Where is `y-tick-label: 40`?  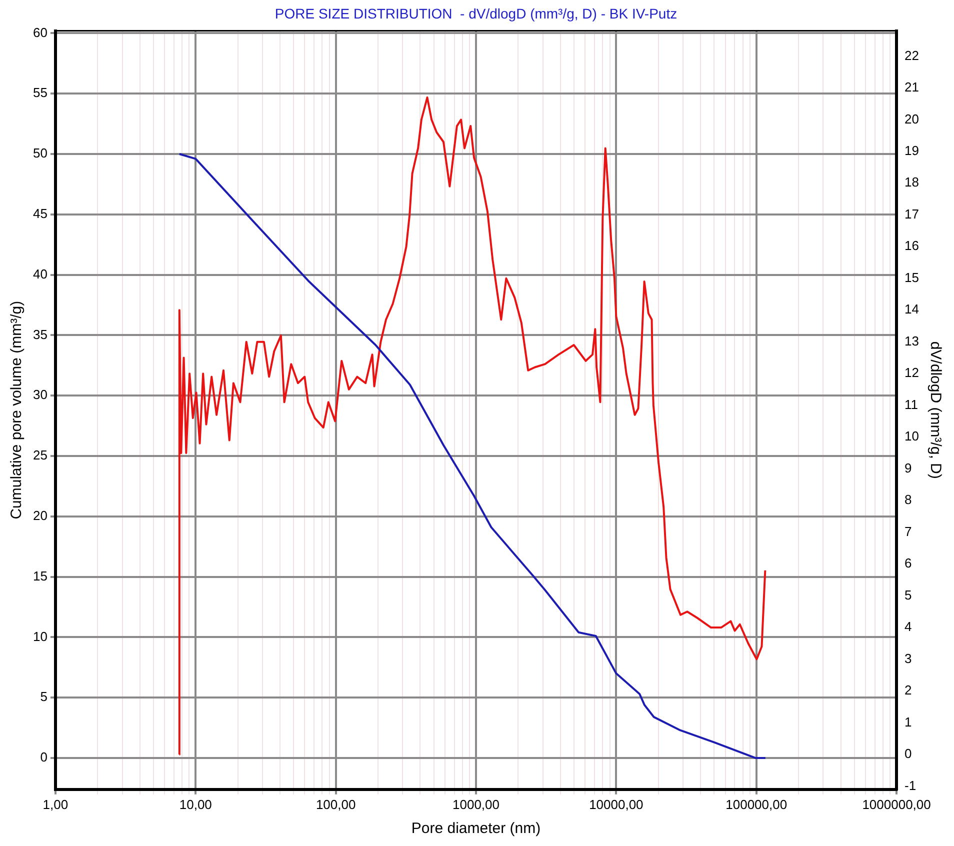 y-tick-label: 40 is located at coordinates (40, 274).